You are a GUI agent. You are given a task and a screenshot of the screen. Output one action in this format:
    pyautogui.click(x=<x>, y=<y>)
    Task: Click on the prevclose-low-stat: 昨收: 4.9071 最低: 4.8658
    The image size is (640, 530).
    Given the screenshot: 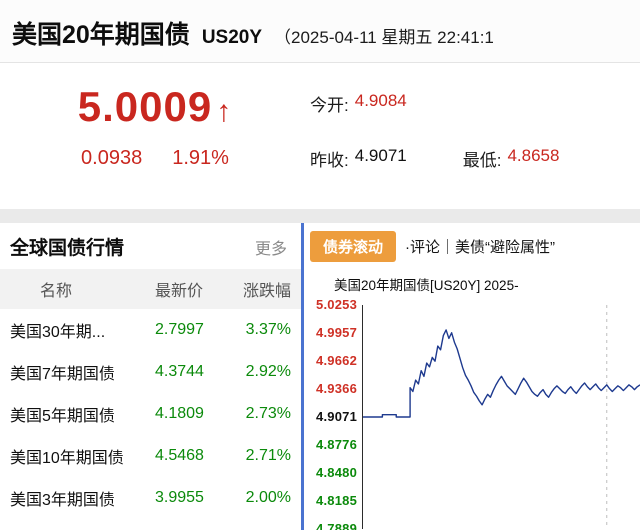 What is the action you would take?
    pyautogui.click(x=475, y=158)
    